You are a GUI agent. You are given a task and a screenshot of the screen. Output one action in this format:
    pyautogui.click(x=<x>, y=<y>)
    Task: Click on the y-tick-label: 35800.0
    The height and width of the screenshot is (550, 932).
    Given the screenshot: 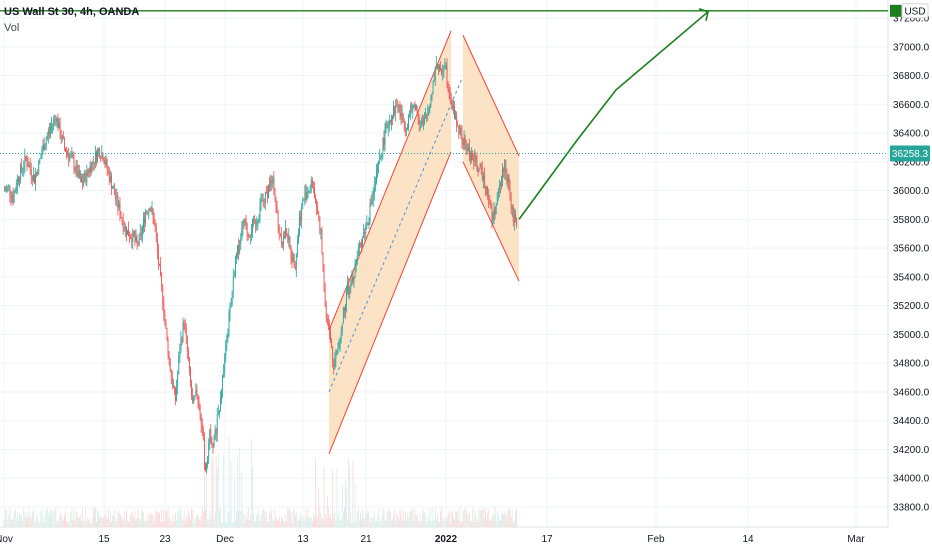 What is the action you would take?
    pyautogui.click(x=911, y=220)
    